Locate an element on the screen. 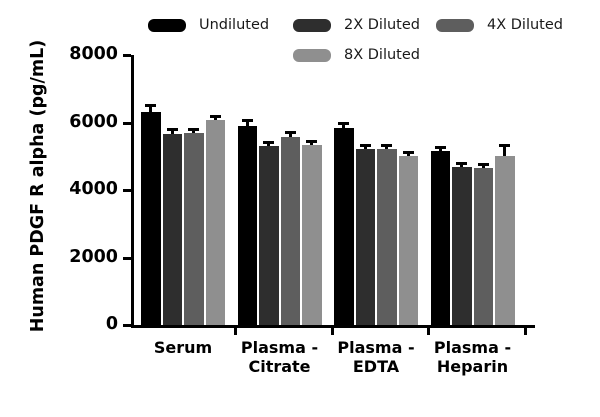  legend-item-undiluted: Undiluted is located at coordinates (208, 25).